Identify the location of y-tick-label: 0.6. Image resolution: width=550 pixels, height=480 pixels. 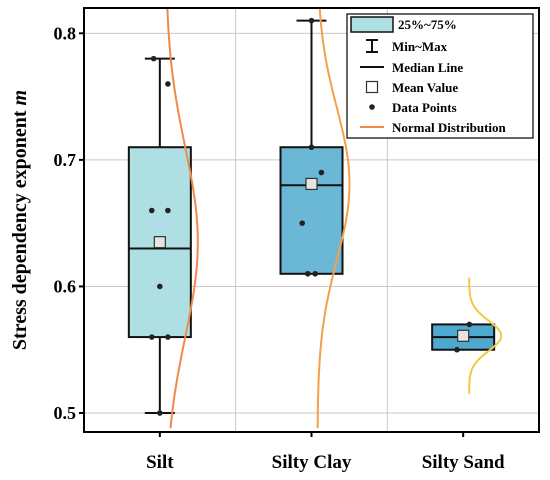
(65, 286).